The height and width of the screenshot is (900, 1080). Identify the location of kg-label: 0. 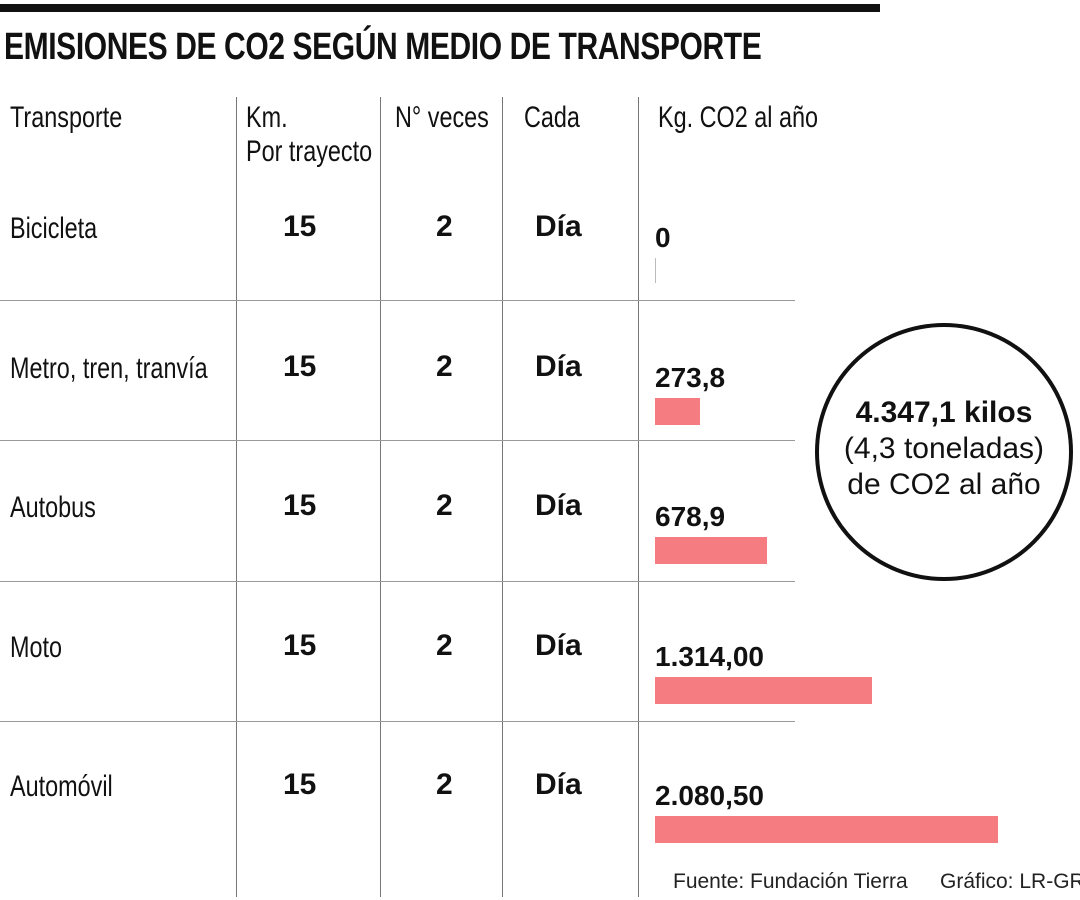
(663, 237).